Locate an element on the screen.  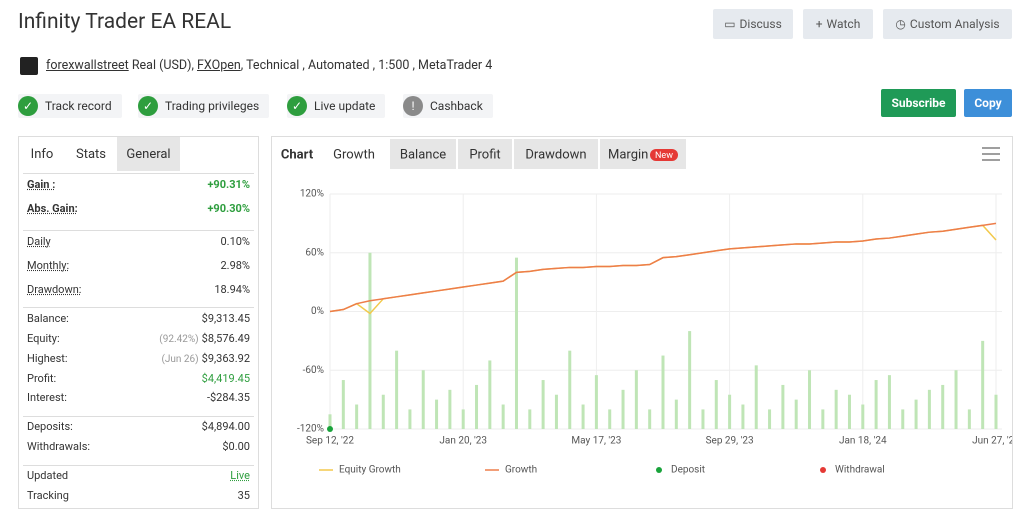
subscribe-button: Subscribe is located at coordinates (918, 103).